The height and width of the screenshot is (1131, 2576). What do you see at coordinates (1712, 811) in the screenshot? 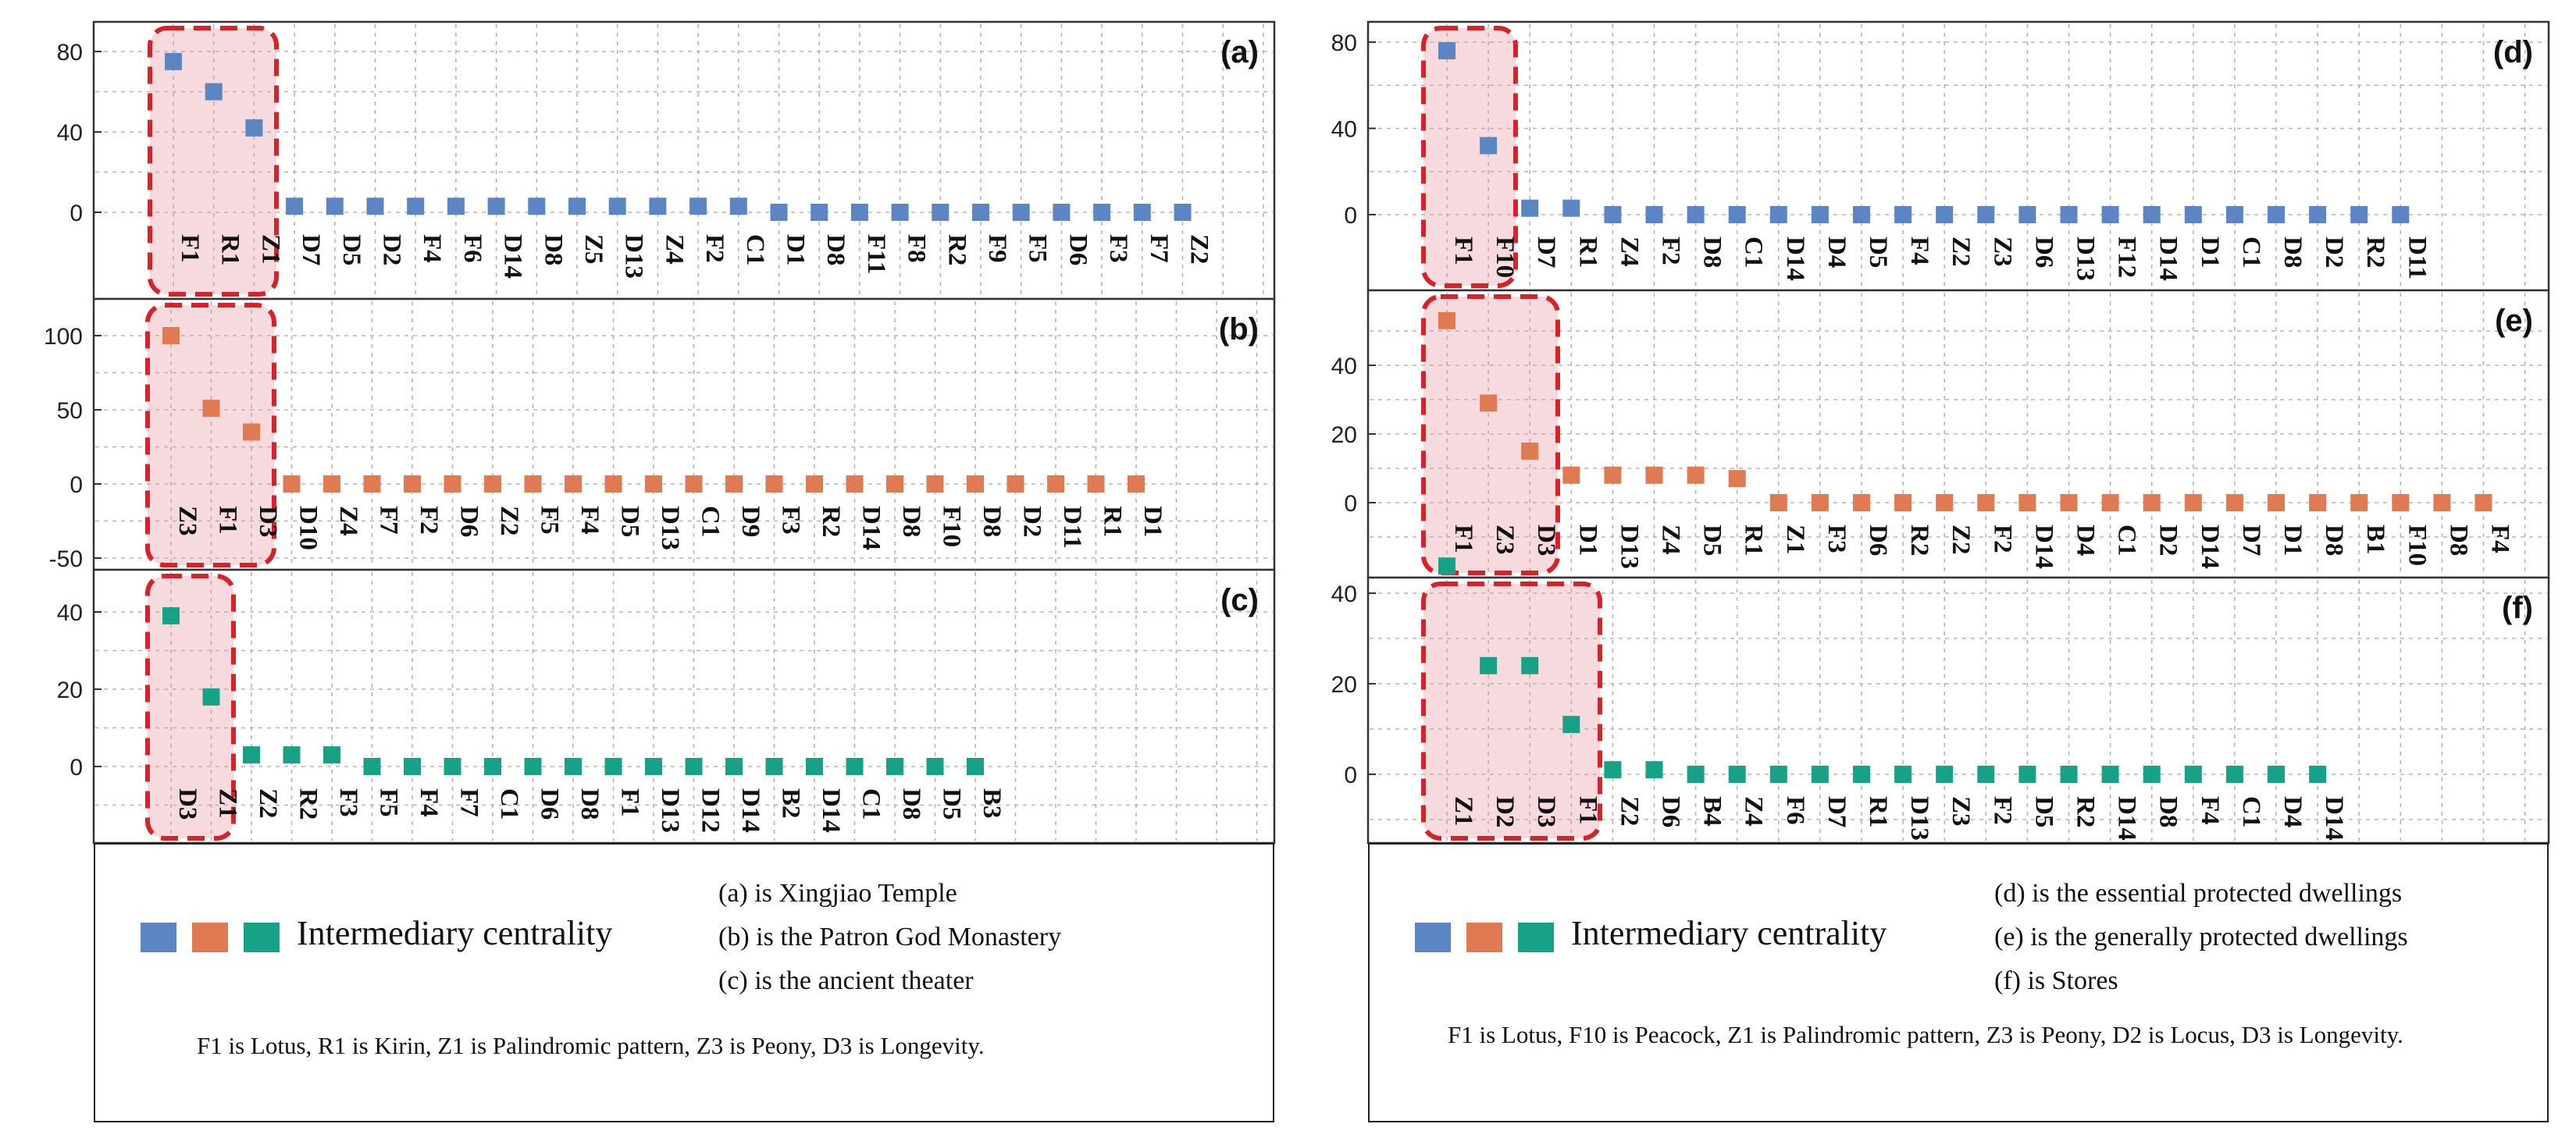
I see `x-category-label: B4` at bounding box center [1712, 811].